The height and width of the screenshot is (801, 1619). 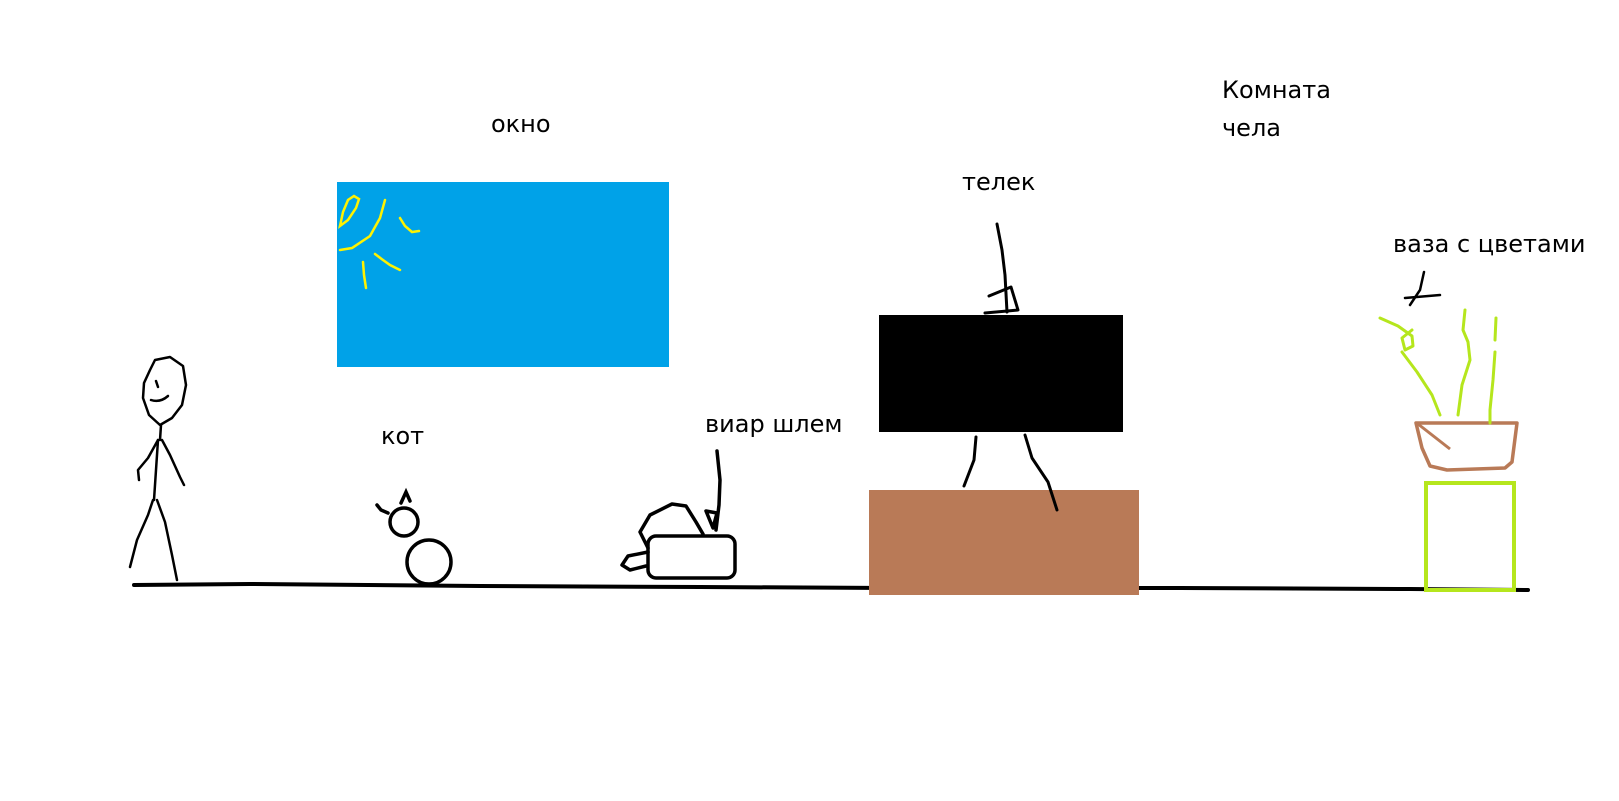 I want to click on stick-figure, so click(x=158, y=468).